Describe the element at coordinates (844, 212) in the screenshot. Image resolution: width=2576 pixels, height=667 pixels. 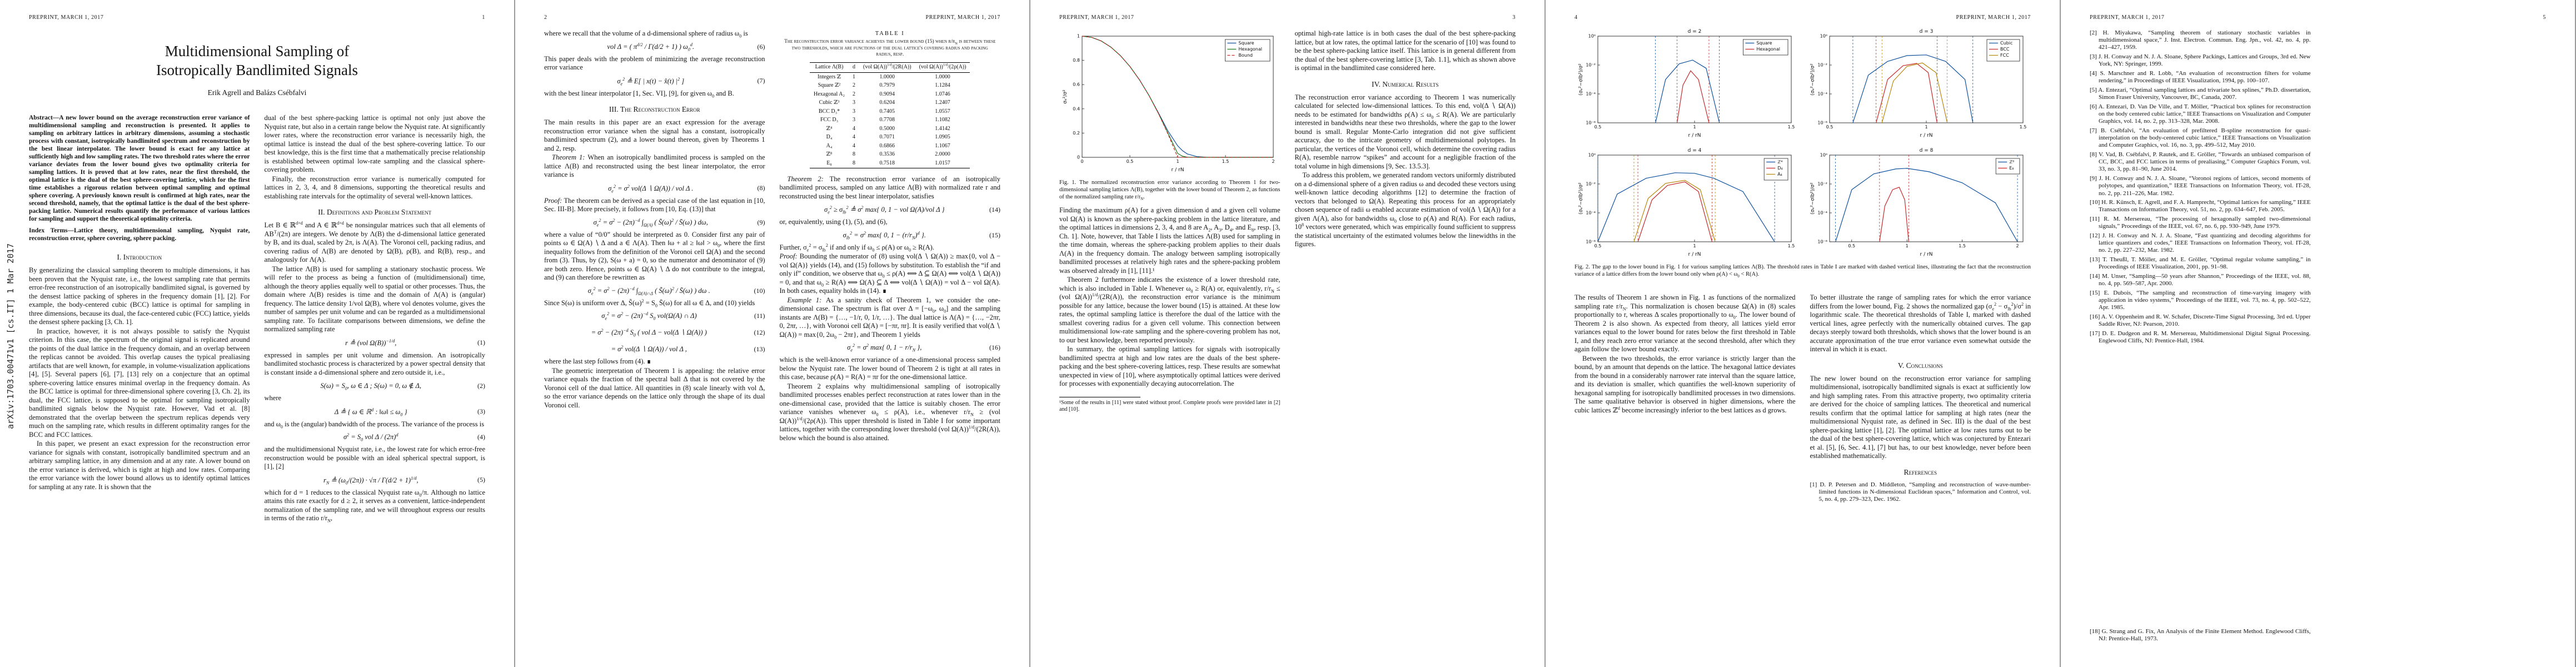
I see `subscript: lb` at that location.